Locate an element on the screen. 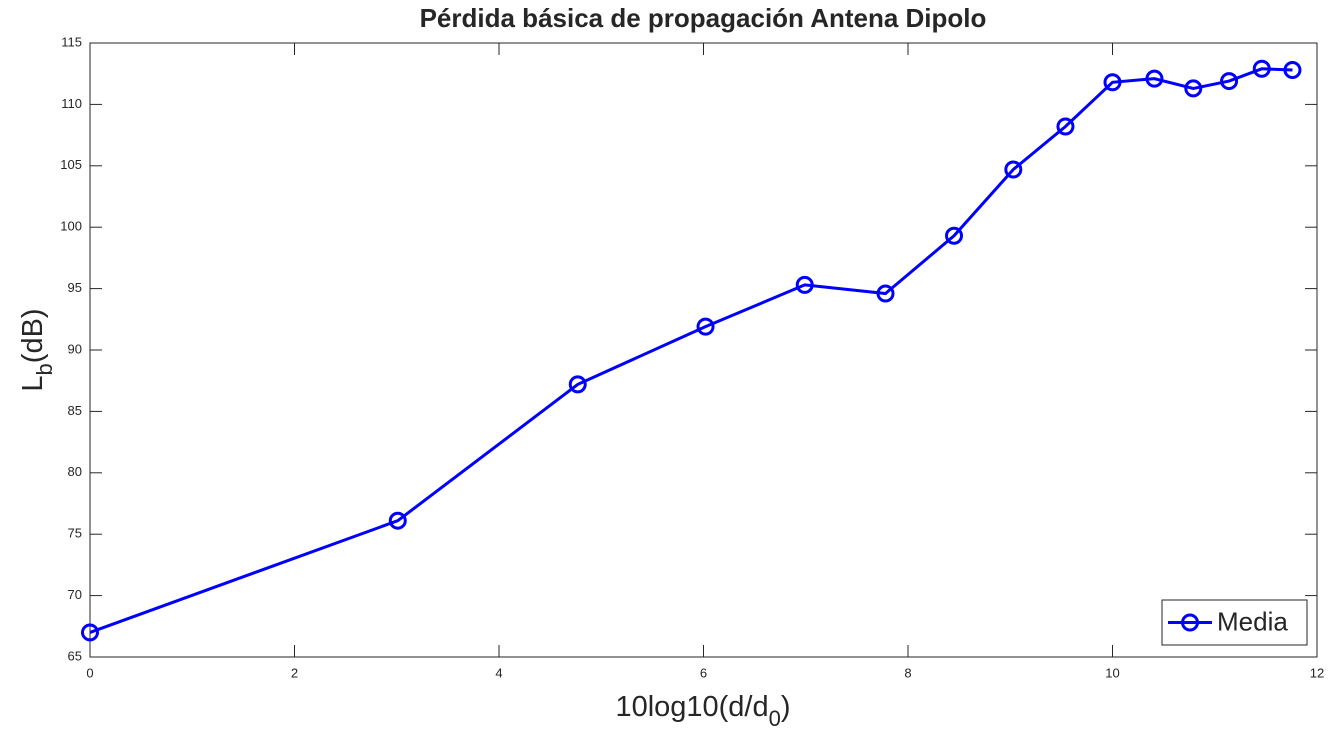  y-tick-label: 90 is located at coordinates (75, 348).